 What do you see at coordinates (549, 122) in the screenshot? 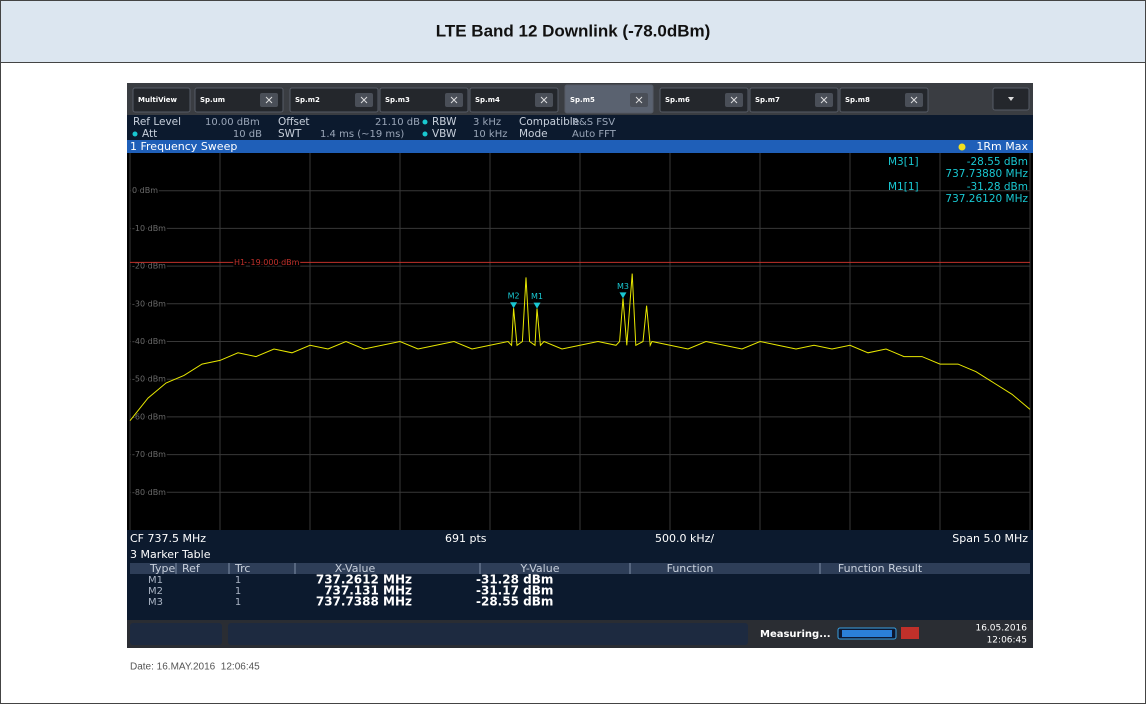
I see `setting-label: Compatible` at bounding box center [549, 122].